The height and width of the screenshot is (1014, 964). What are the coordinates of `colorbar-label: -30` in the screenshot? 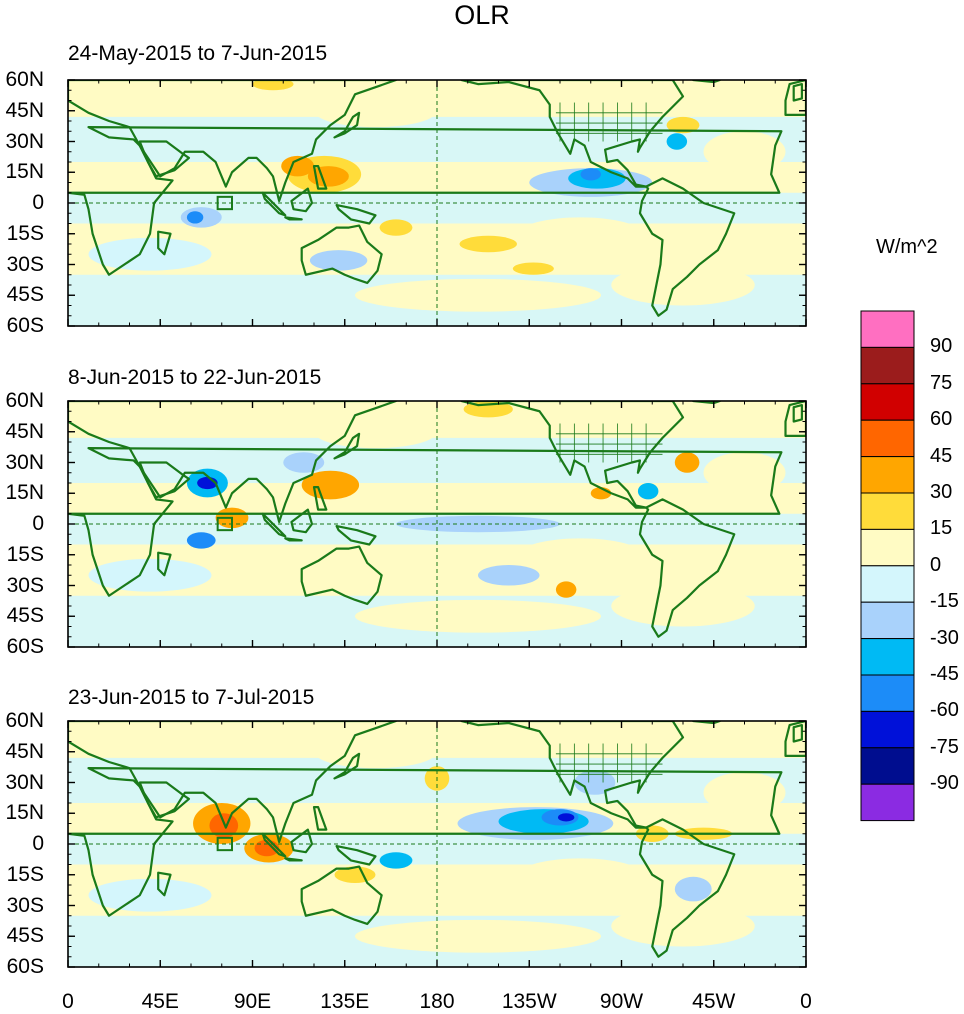 It's located at (944, 637).